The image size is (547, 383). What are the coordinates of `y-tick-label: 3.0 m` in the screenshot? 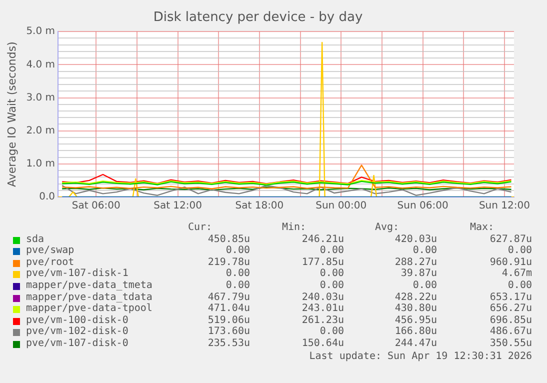 It's located at (41, 98).